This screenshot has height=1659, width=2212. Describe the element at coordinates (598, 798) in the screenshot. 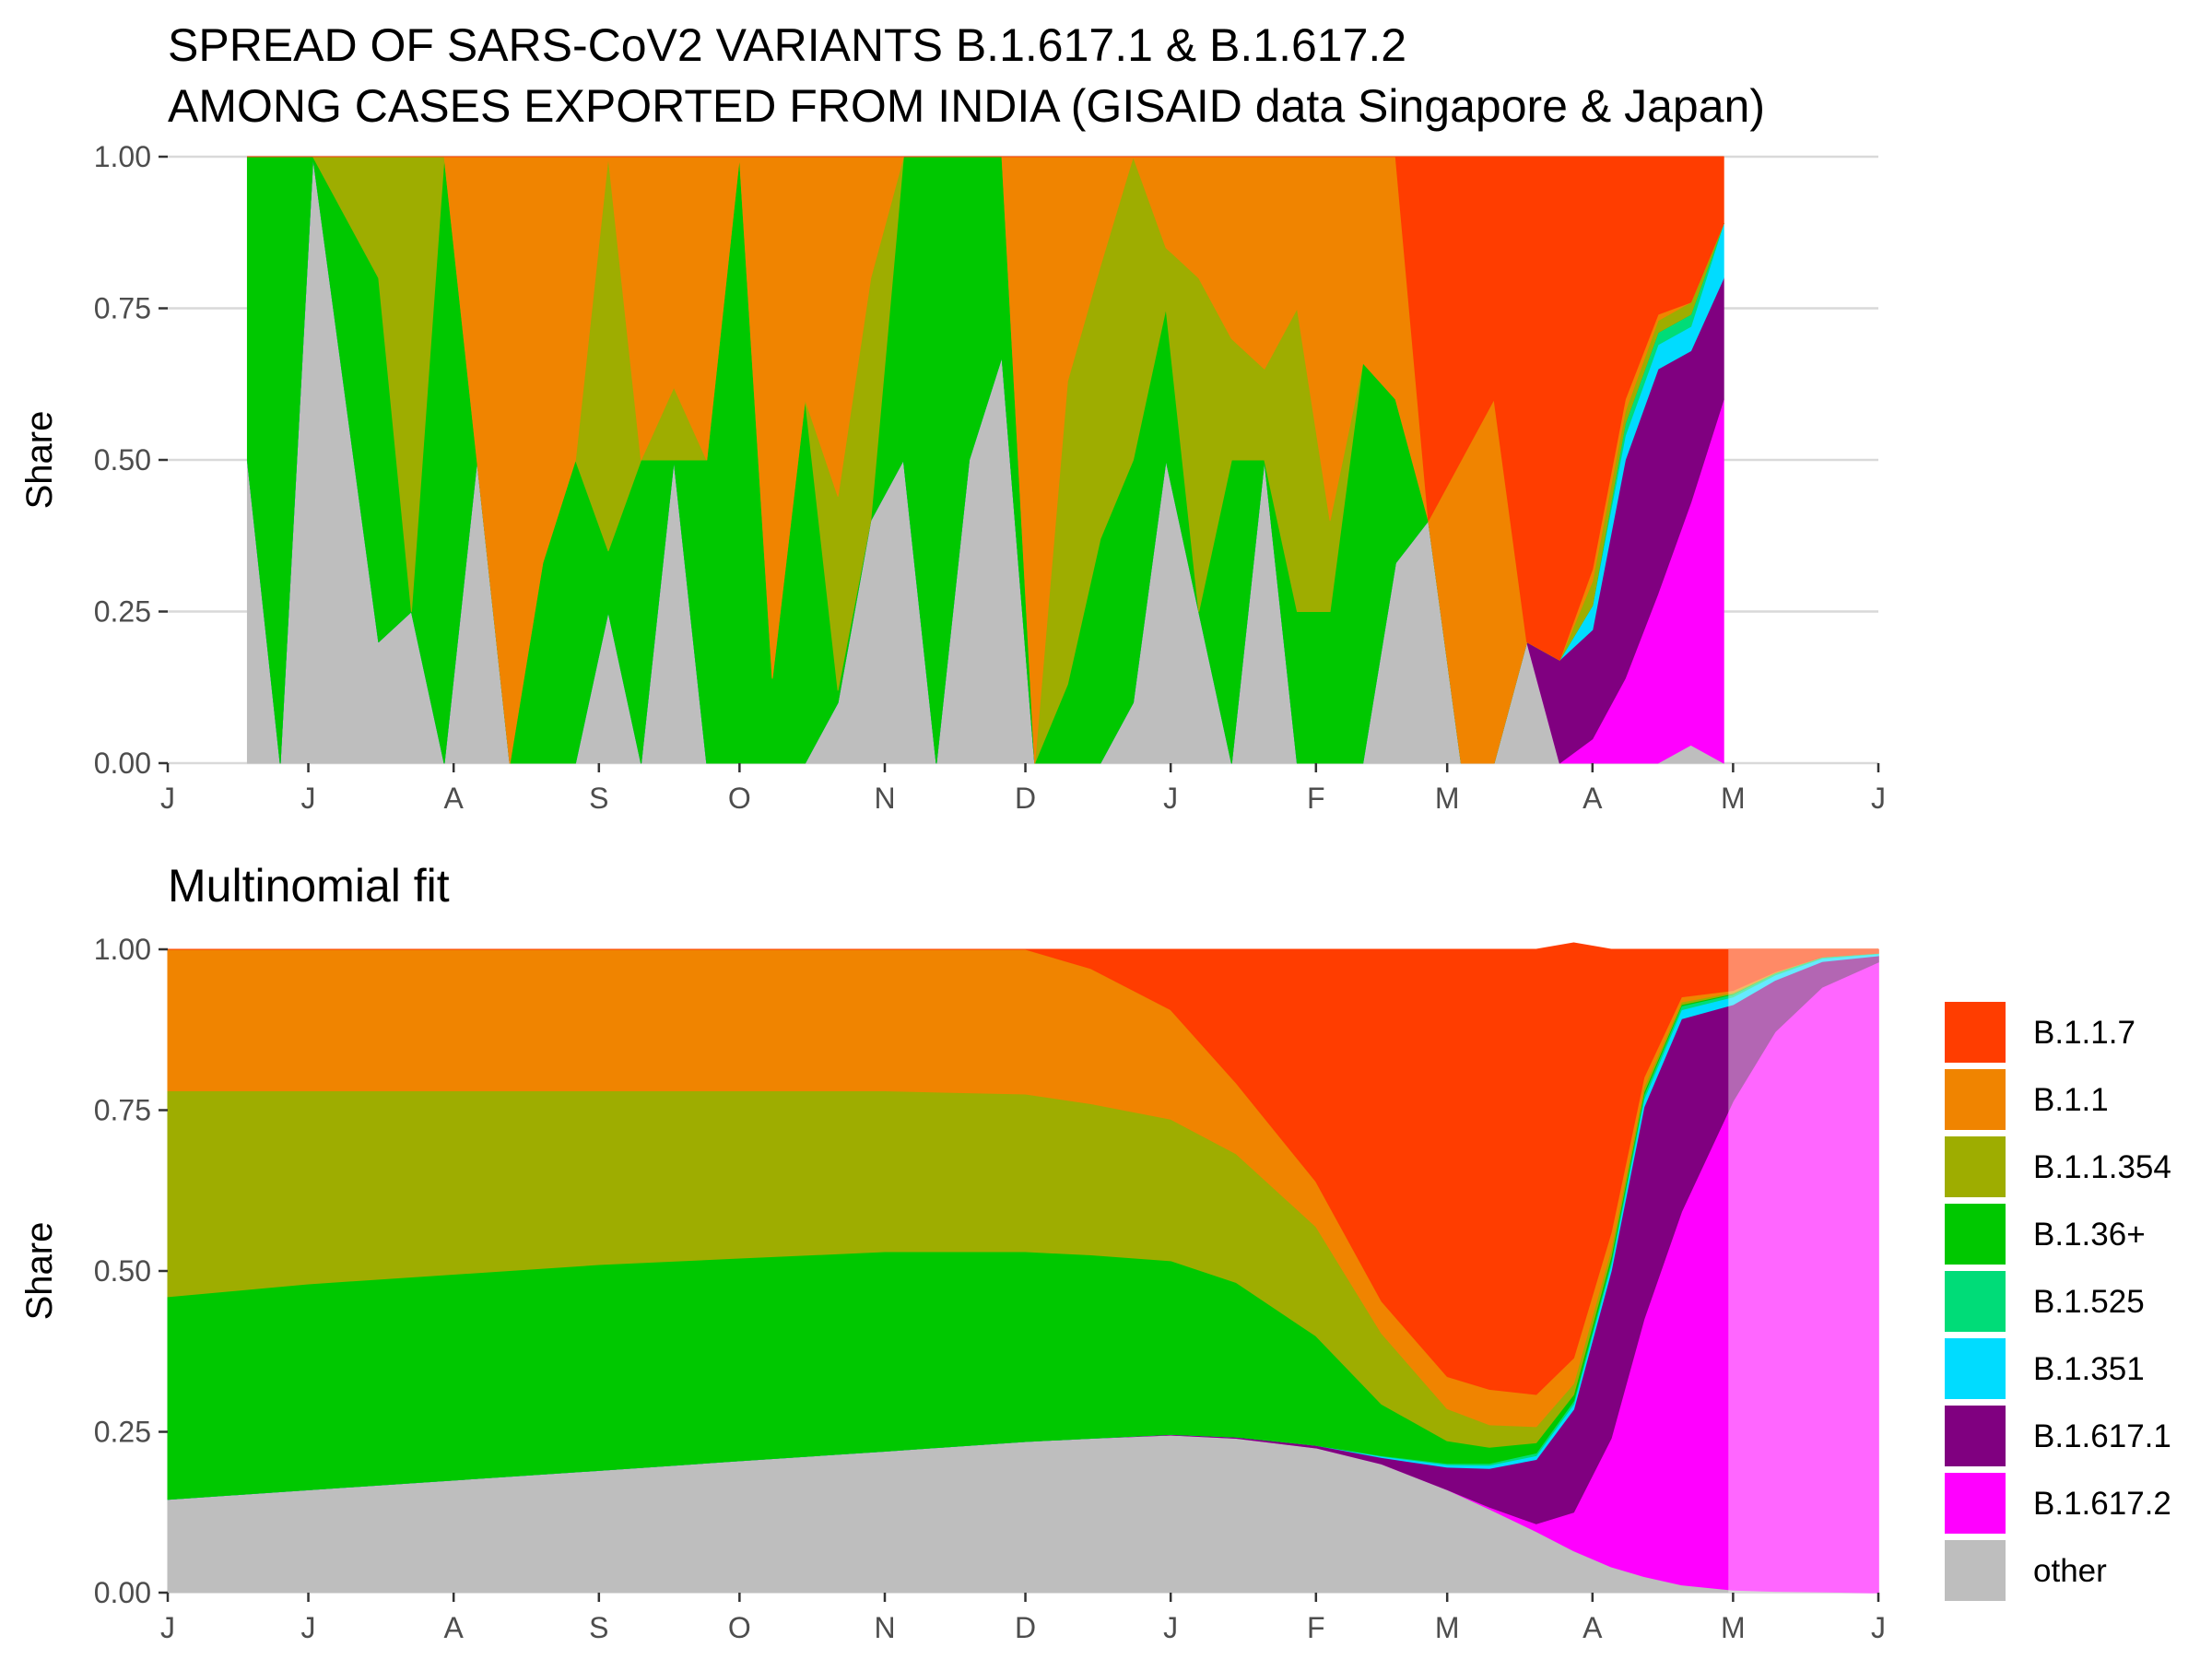

I see `x-tick-label-0-3: S` at that location.